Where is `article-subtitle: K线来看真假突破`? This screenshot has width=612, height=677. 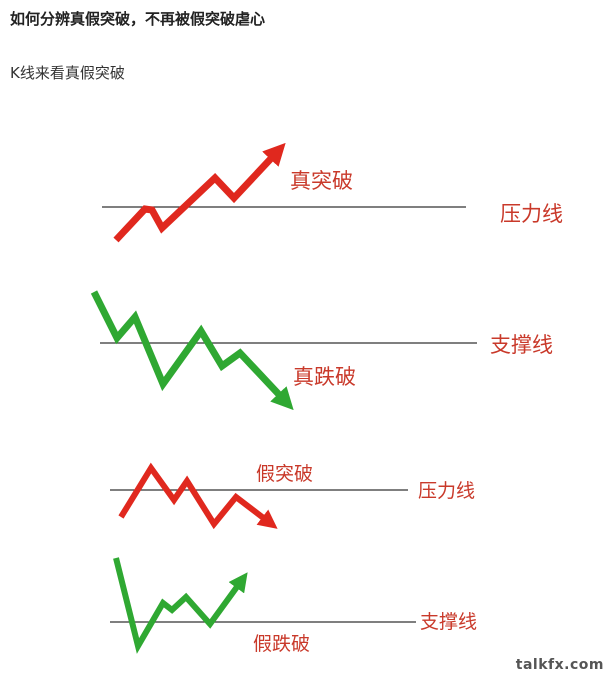
article-subtitle: K线来看真假突破 is located at coordinates (67, 73).